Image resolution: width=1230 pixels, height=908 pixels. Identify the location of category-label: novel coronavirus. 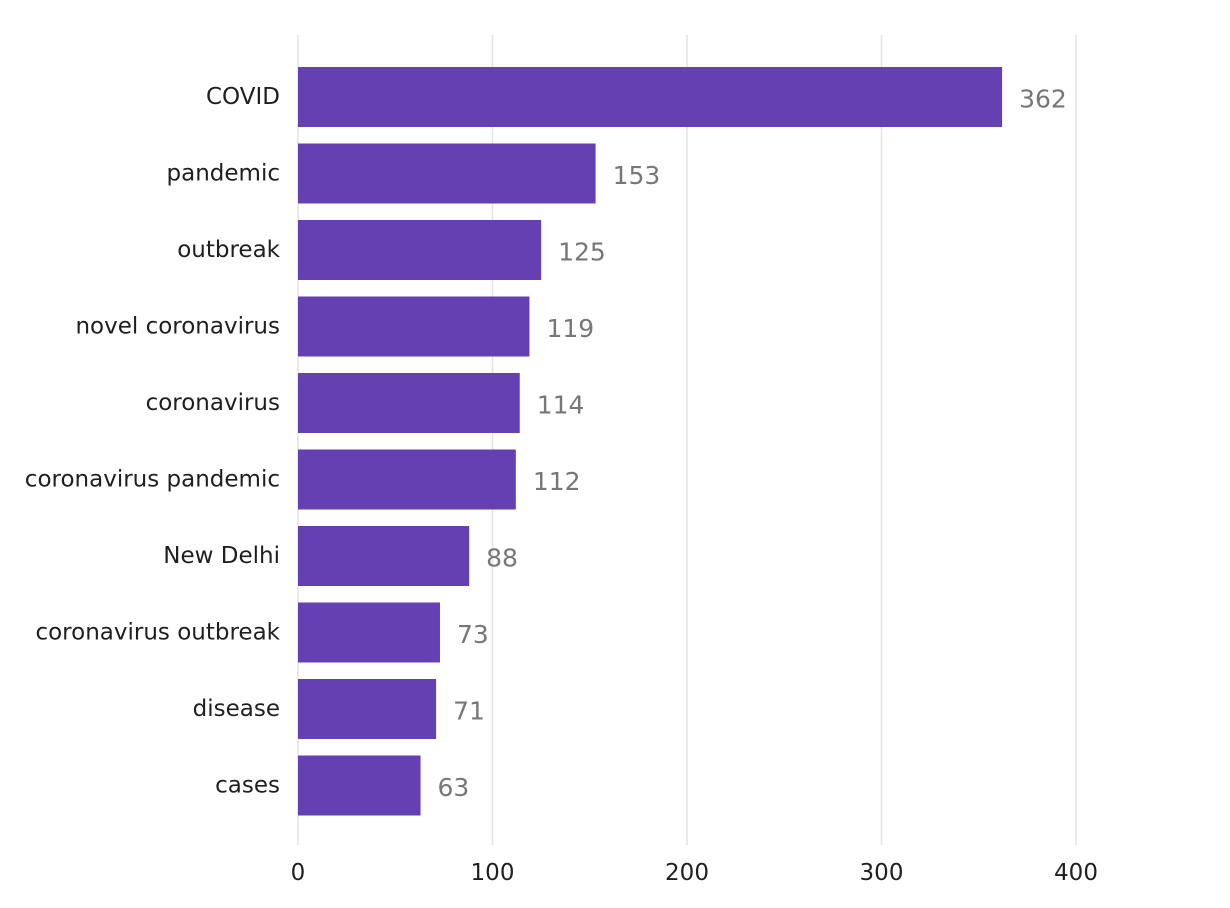
(177, 327).